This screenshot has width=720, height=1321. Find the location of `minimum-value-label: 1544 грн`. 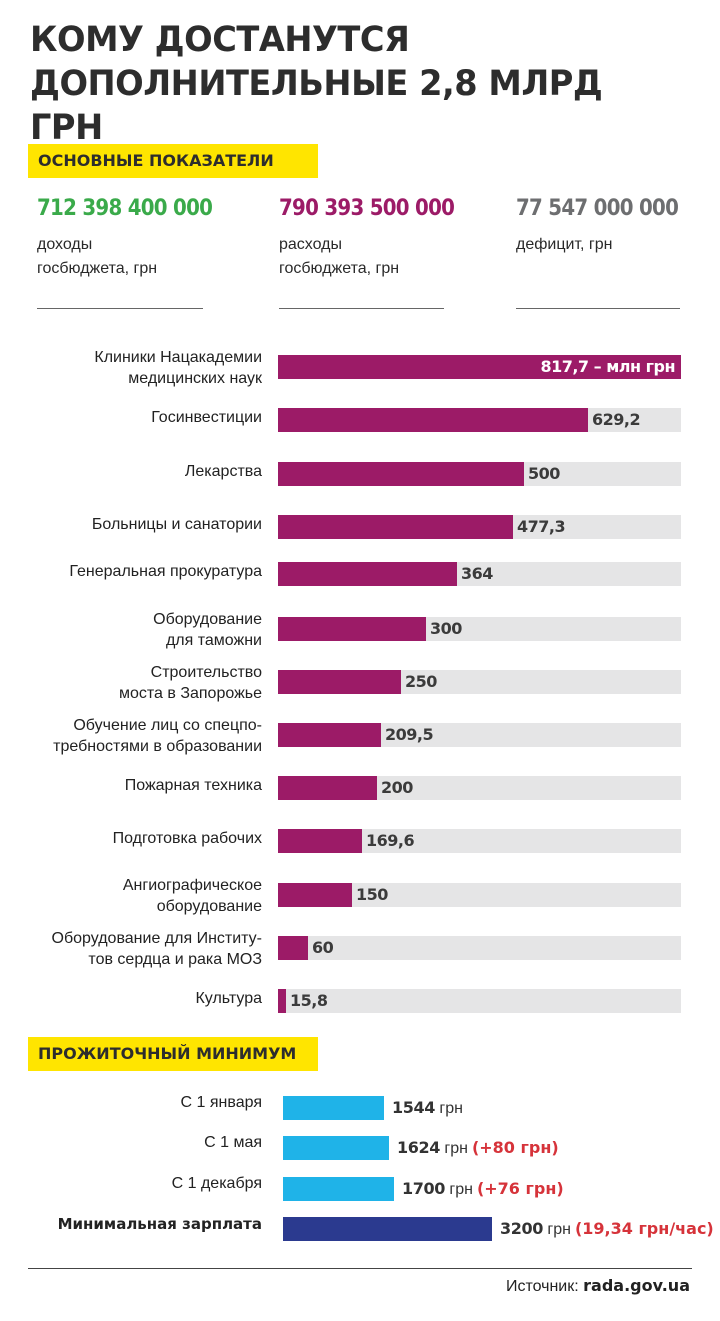

minimum-value-label: 1544 грн is located at coordinates (427, 1107).